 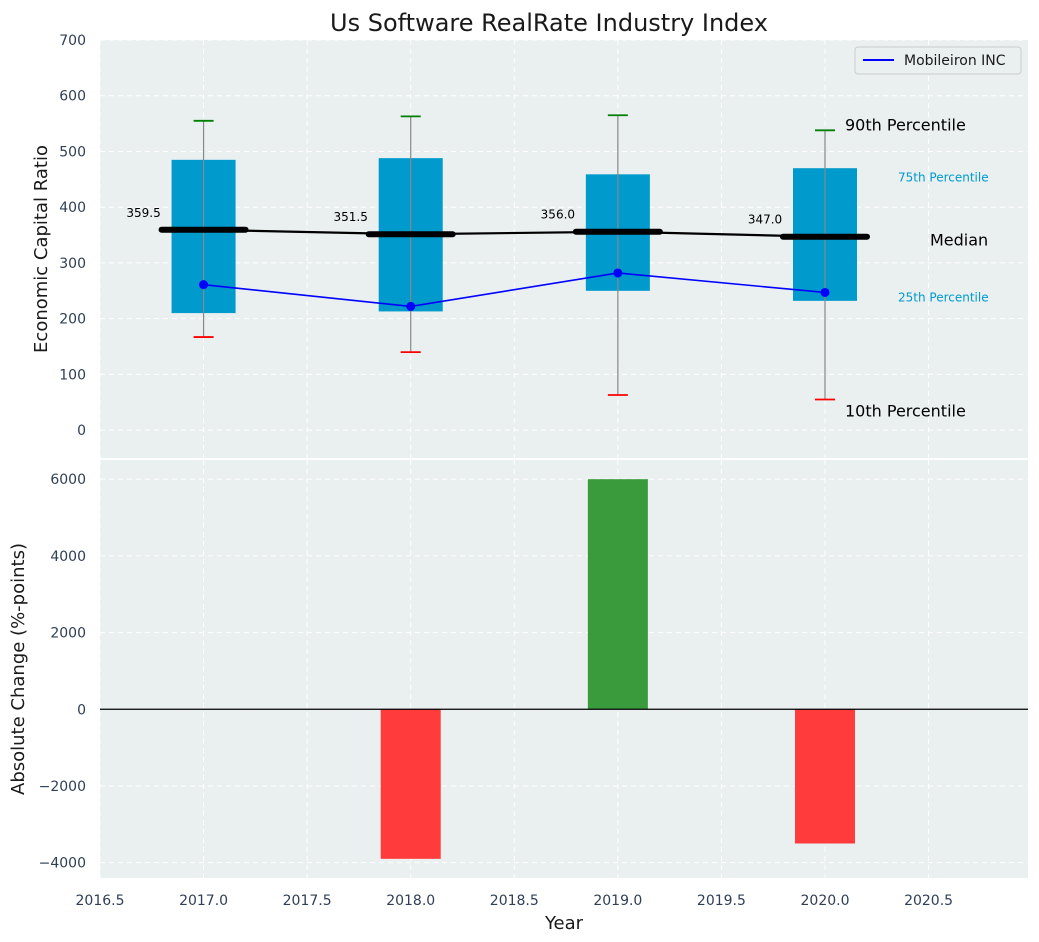 I want to click on company-point-2018, so click(x=411, y=306).